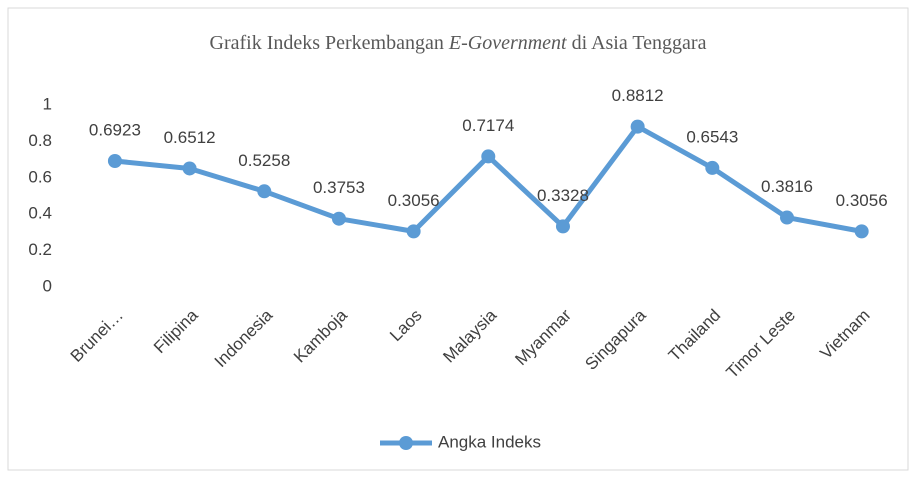  What do you see at coordinates (507, 43) in the screenshot?
I see `title-part: E-Government` at bounding box center [507, 43].